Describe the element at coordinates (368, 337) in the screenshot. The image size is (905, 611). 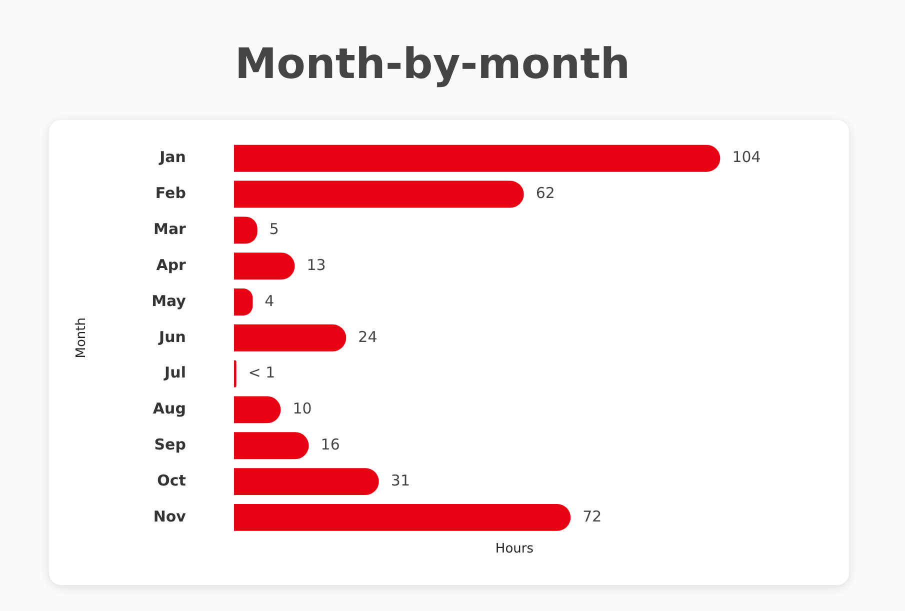
I see `data-label: 24` at that location.